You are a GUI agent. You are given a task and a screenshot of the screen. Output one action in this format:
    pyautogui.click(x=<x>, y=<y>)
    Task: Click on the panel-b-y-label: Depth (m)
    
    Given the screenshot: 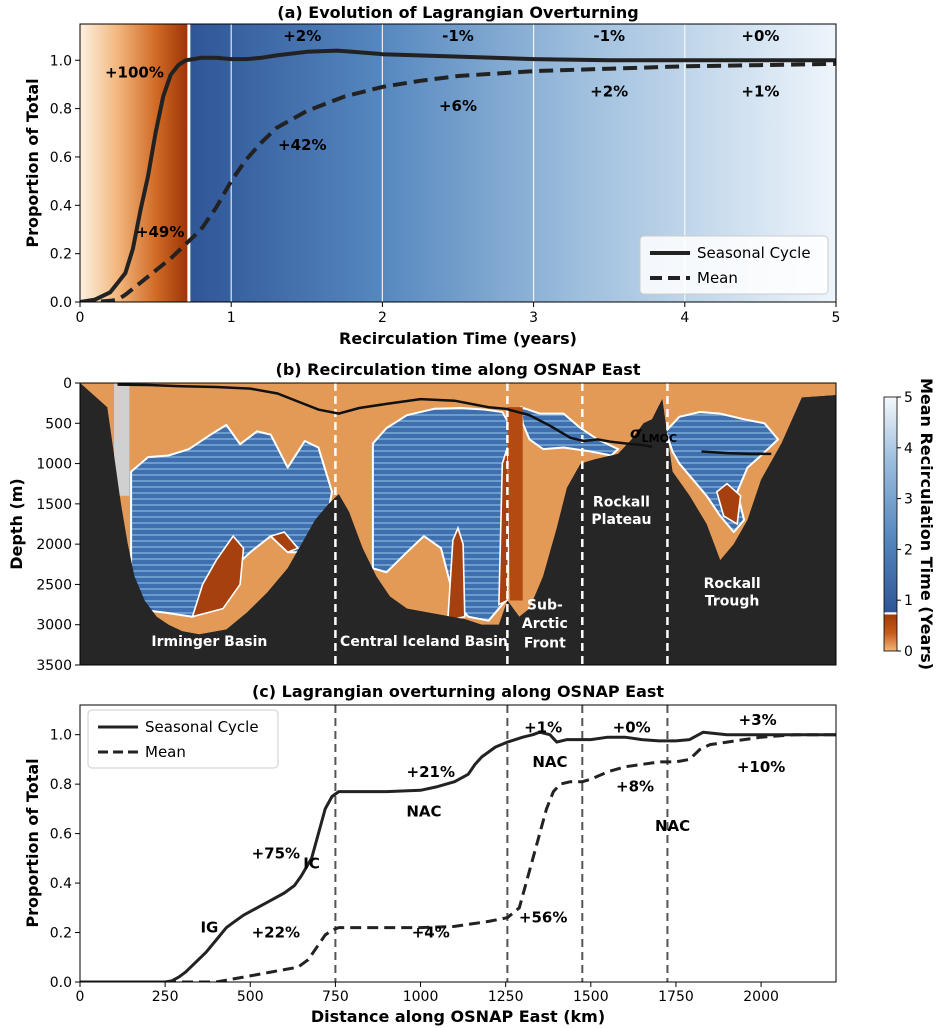 What is the action you would take?
    pyautogui.click(x=16, y=524)
    